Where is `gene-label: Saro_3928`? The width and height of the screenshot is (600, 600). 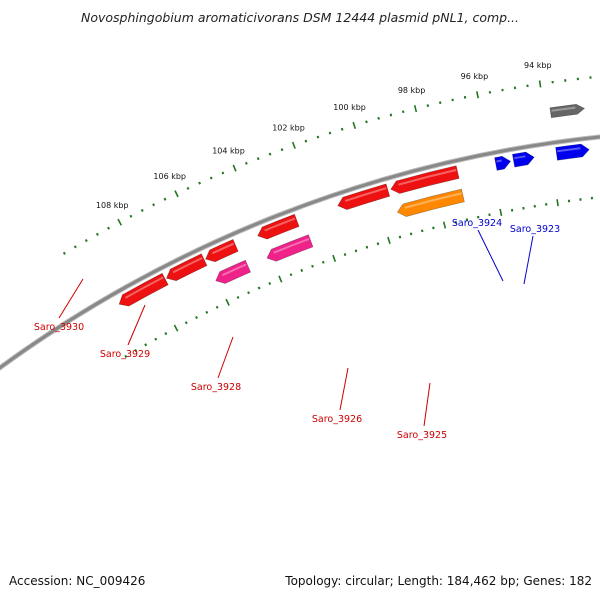
gene-label: Saro_3928 is located at coordinates (216, 387).